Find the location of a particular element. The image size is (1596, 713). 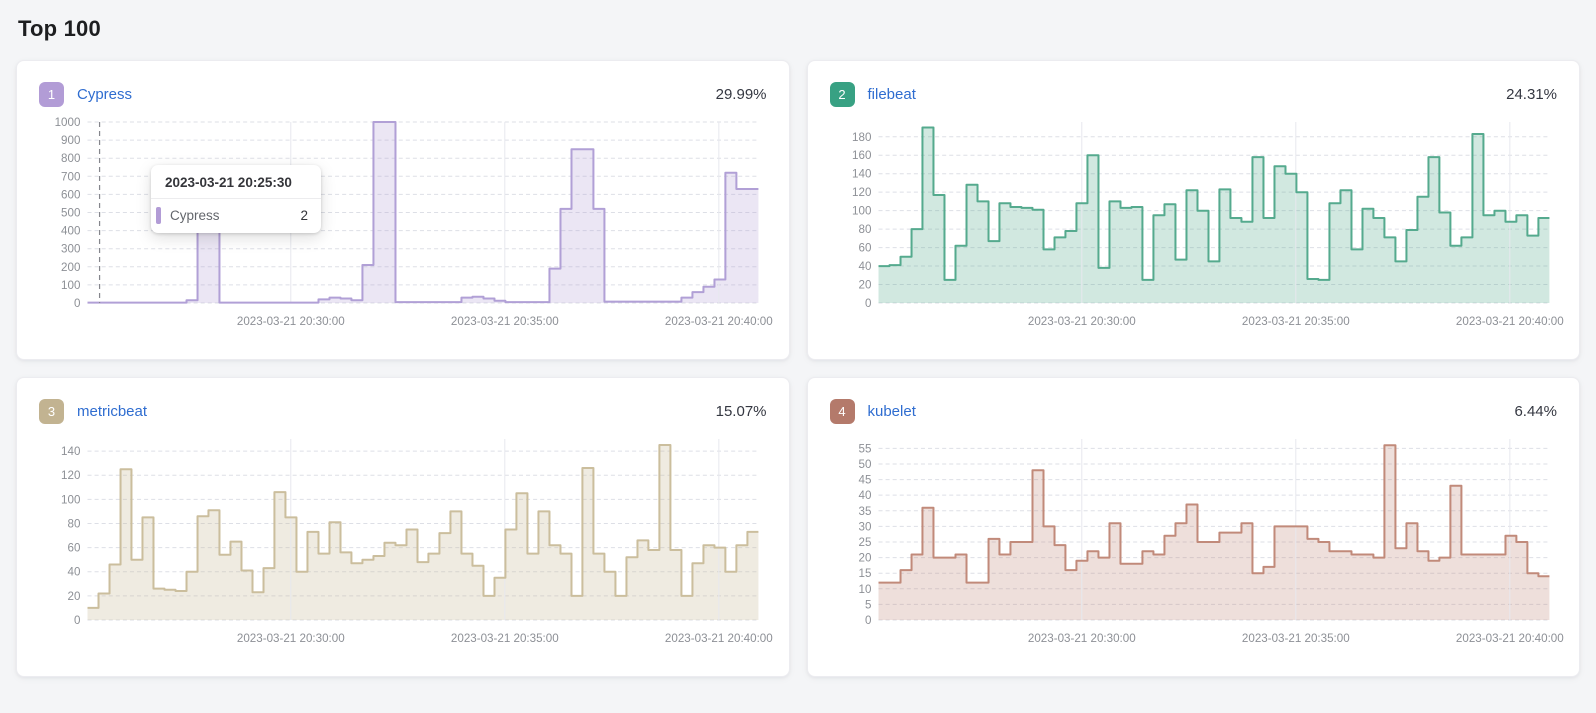

y-axis-tick-label: 800 is located at coordinates (70, 159).